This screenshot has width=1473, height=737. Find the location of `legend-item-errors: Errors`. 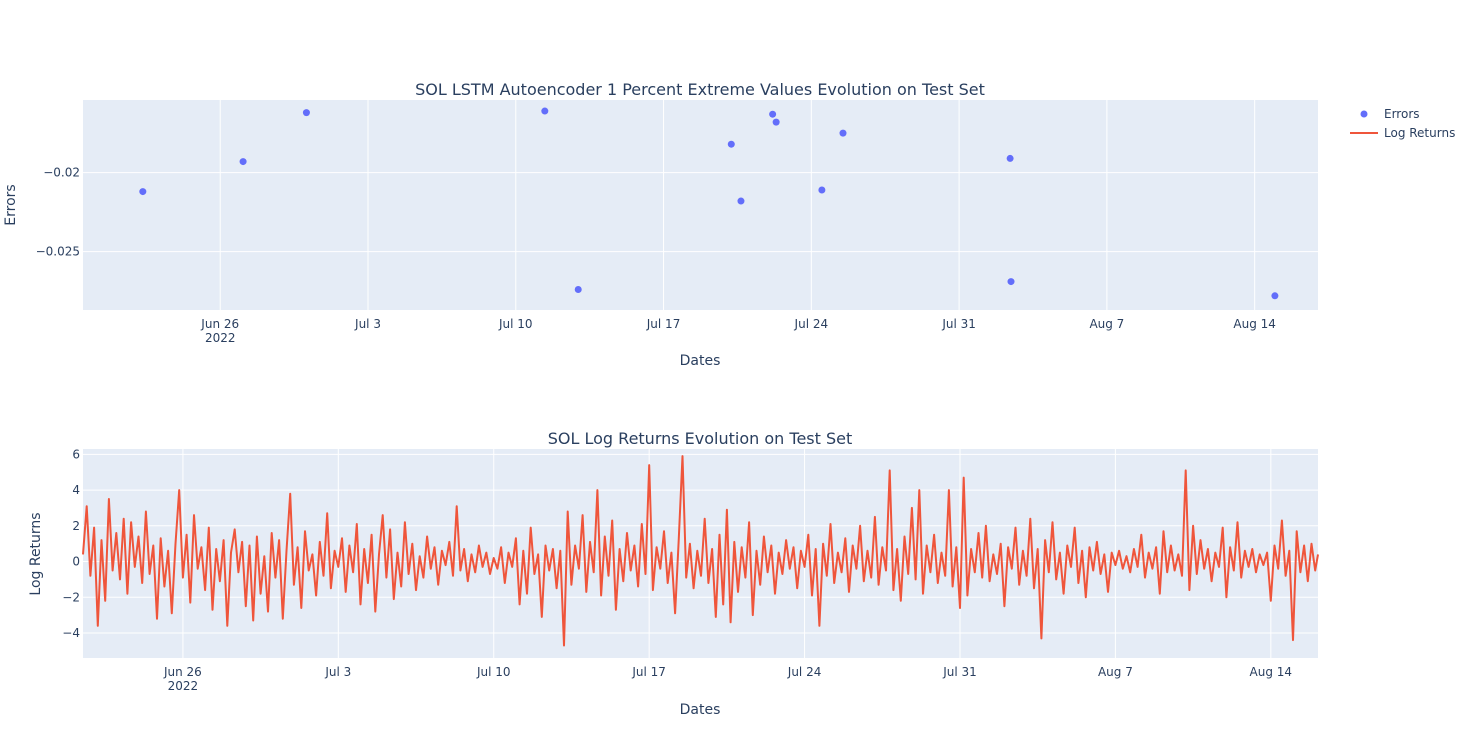

legend-item-errors: Errors is located at coordinates (1390, 114).